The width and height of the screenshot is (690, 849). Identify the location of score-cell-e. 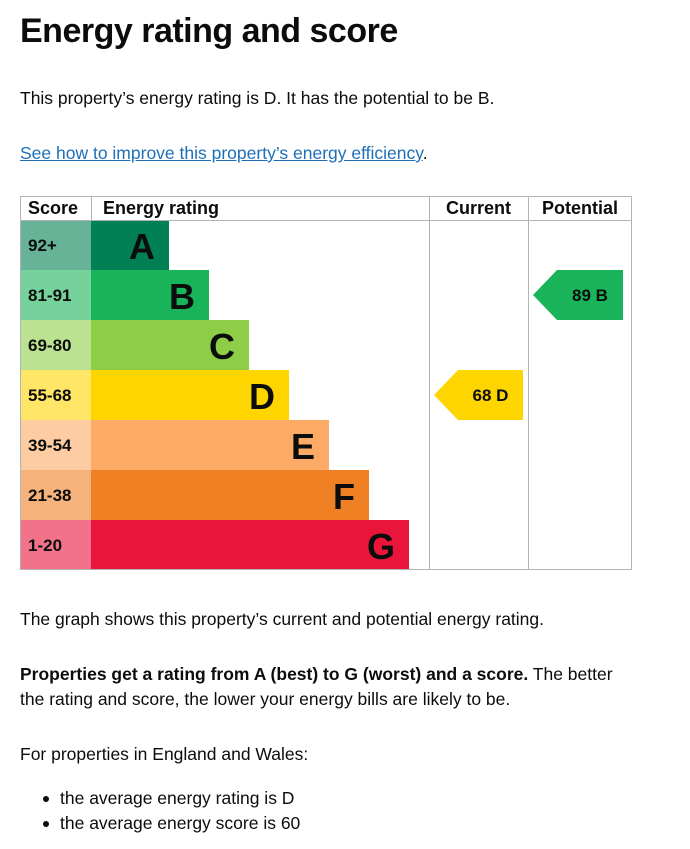
(55, 445).